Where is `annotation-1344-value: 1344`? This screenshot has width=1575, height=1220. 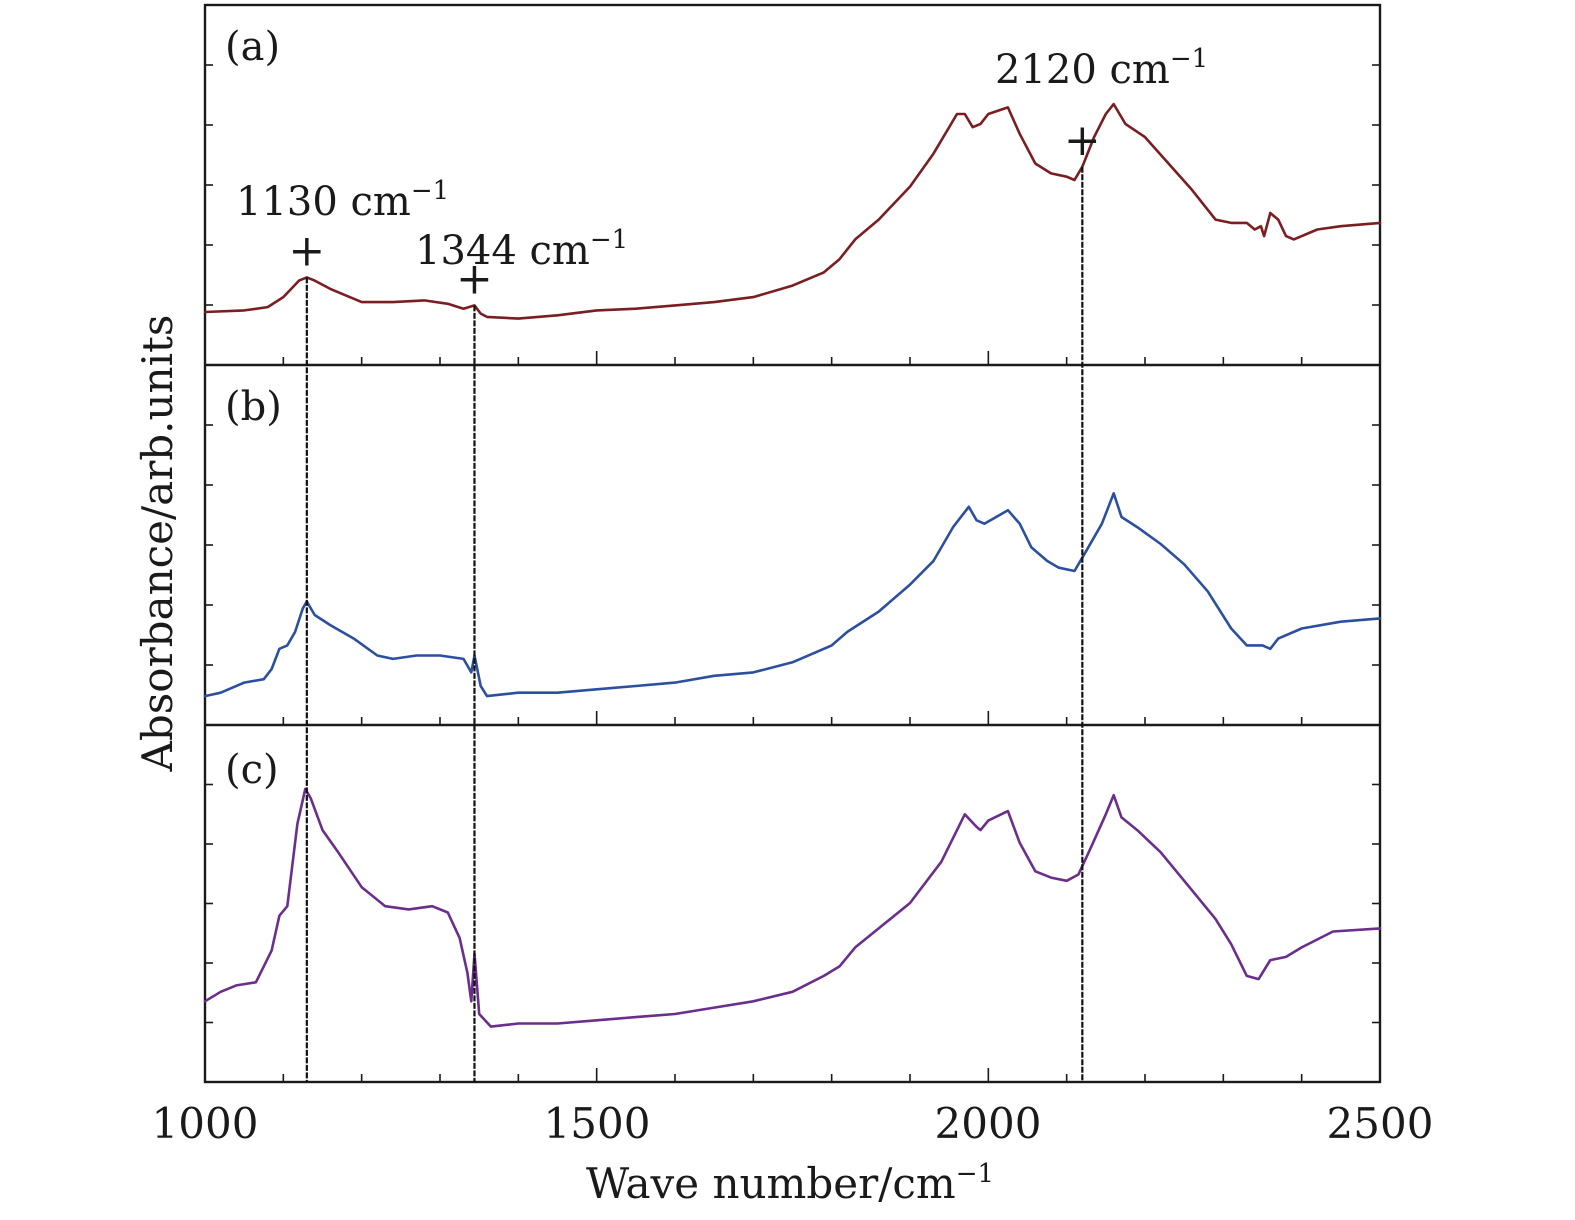 annotation-1344-value: 1344 is located at coordinates (466, 251).